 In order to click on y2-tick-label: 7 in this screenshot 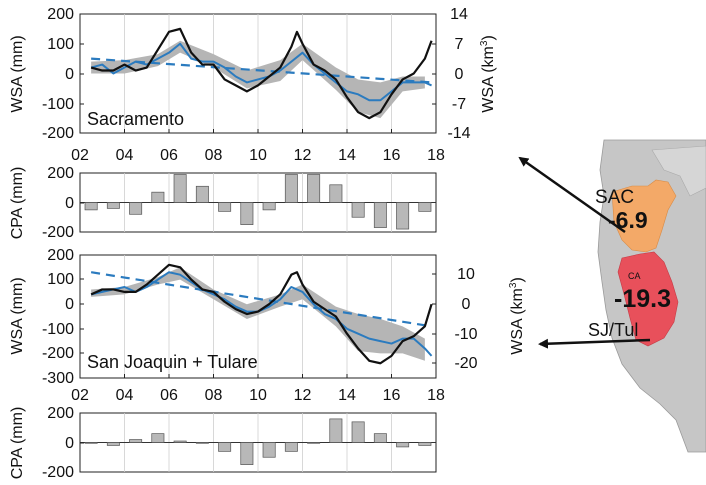, I will do `click(459, 44)`.